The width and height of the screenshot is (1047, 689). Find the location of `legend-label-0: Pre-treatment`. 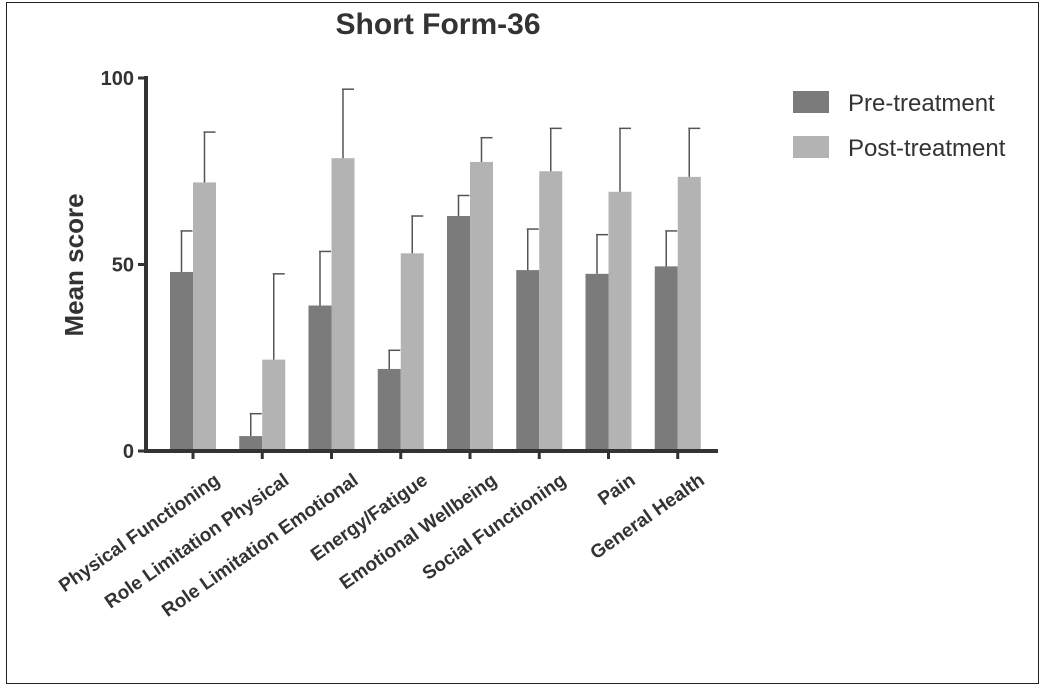

legend-label-0: Pre-treatment is located at coordinates (921, 103).